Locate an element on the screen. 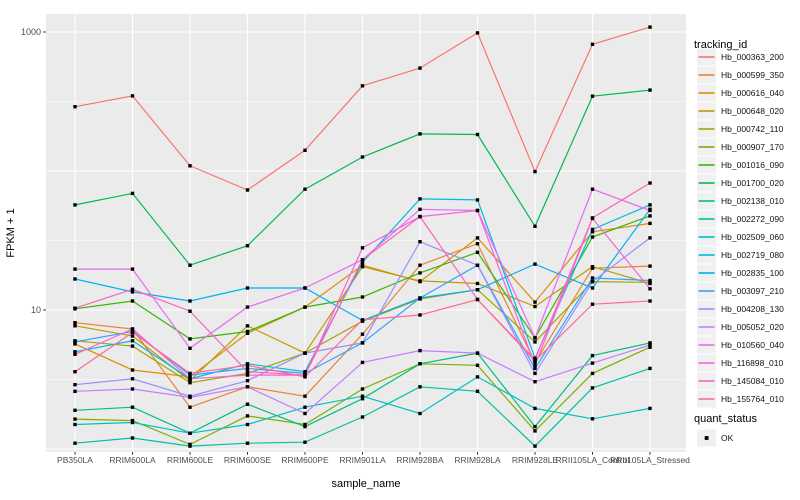  x-tick-label: RRII105LA_Control is located at coordinates (593, 460).